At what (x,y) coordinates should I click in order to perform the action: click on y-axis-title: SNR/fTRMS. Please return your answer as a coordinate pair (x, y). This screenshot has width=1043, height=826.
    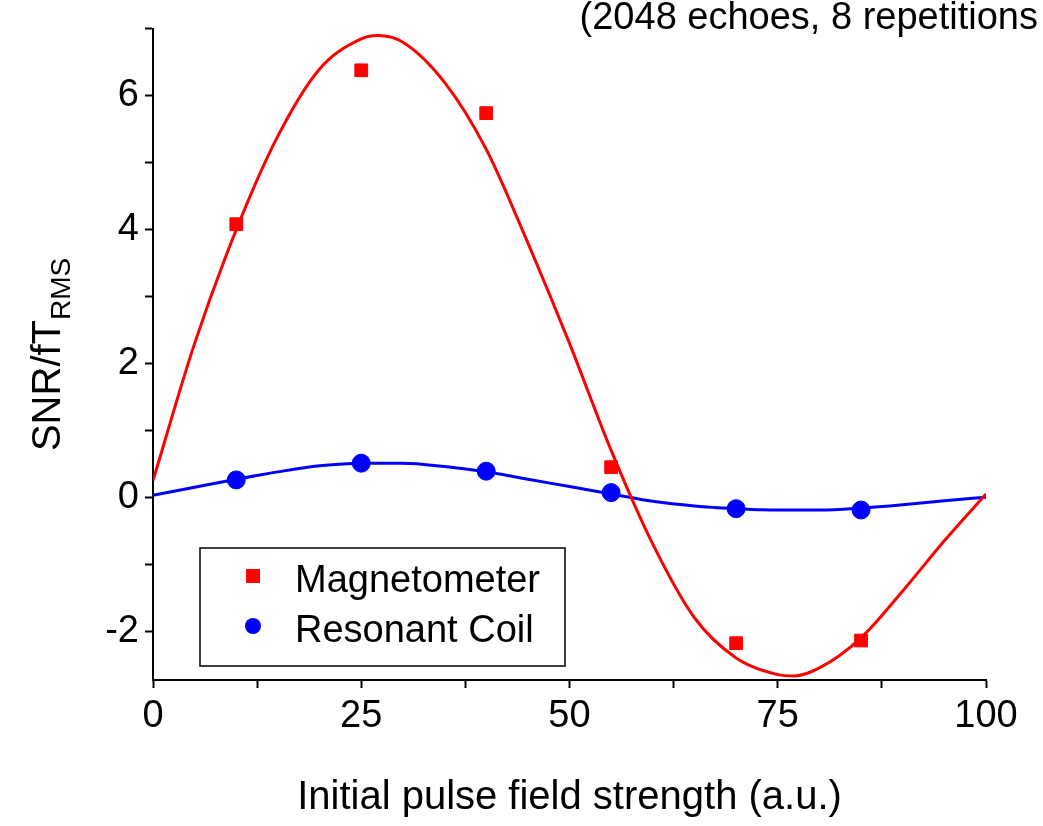
    Looking at the image, I should click on (50, 354).